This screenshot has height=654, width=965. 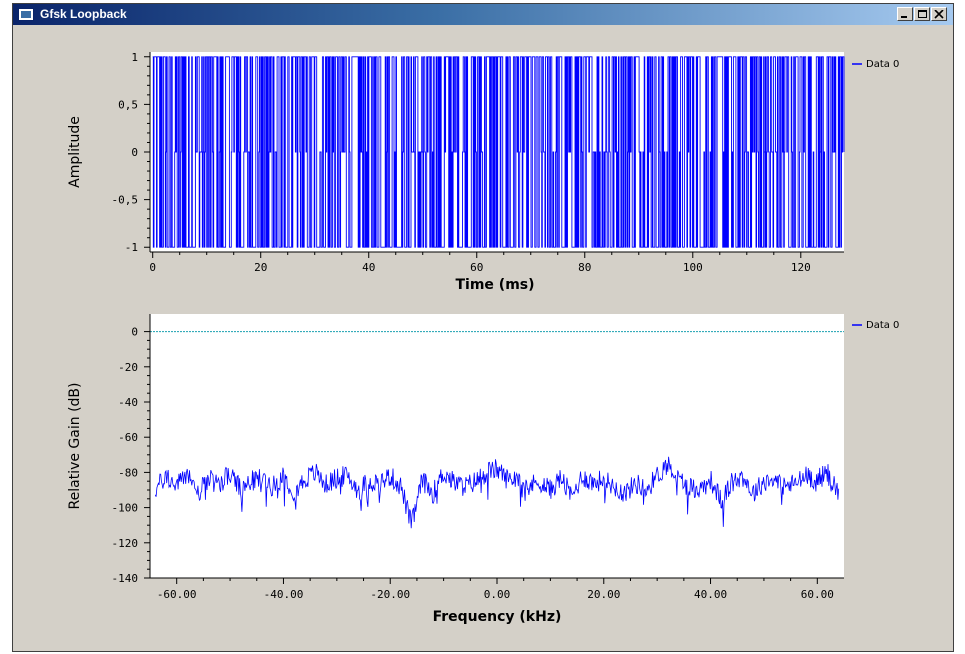 I want to click on time-y-axis-title: Amplitude, so click(x=75, y=152).